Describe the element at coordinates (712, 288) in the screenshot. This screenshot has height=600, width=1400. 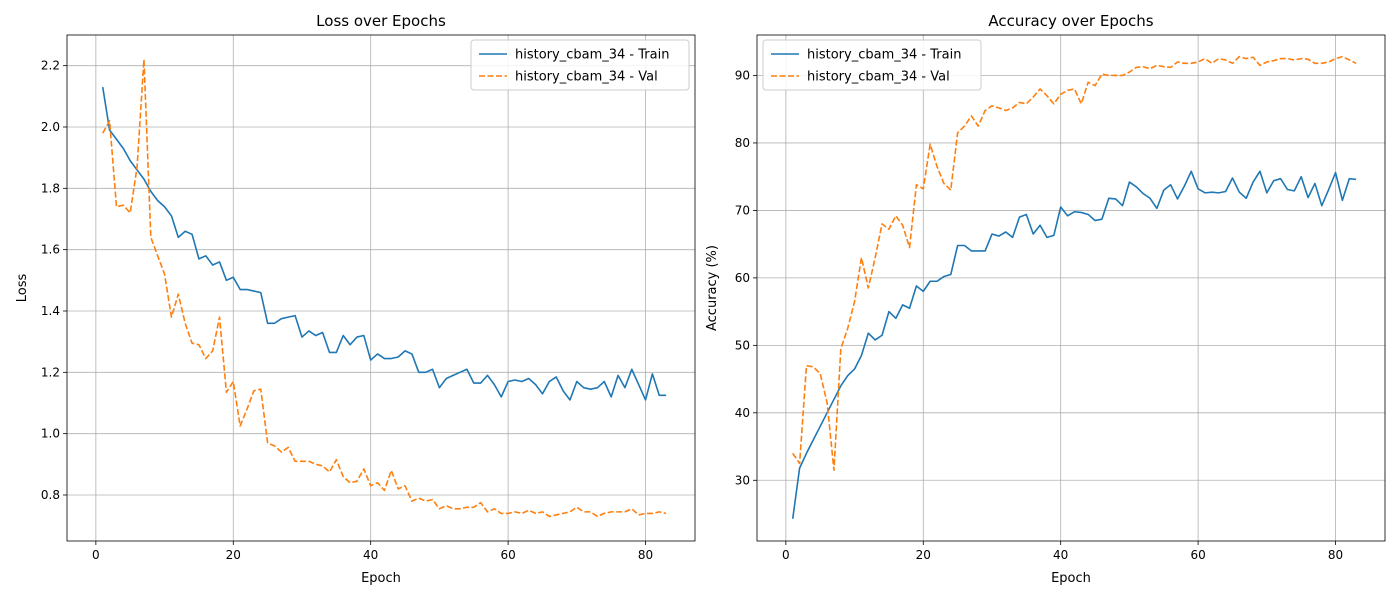
I see `y-axis-label: Accuracy (%)` at that location.